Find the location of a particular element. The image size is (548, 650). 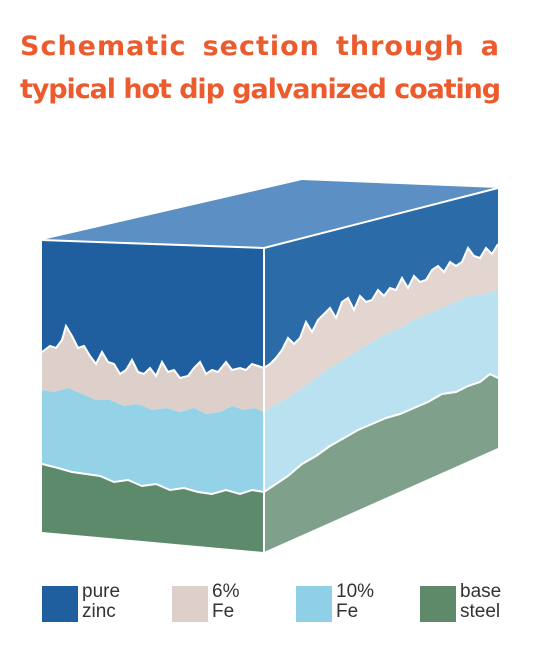

legend-swatch-base-steel is located at coordinates (438, 604).